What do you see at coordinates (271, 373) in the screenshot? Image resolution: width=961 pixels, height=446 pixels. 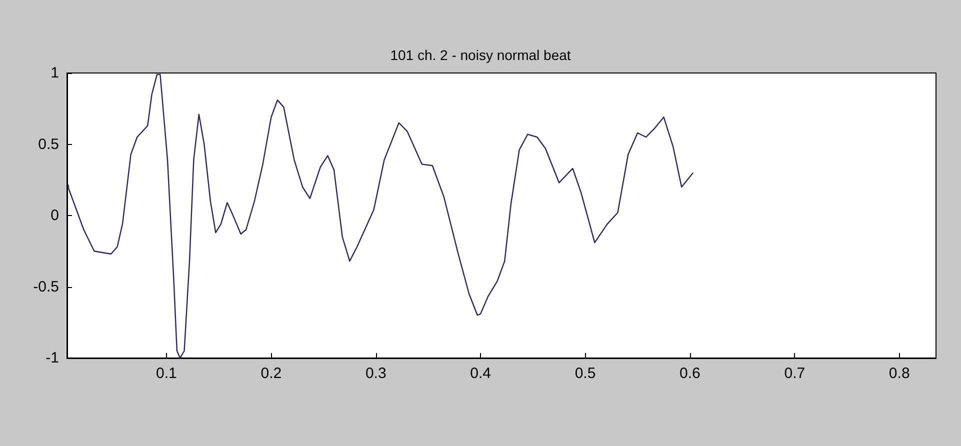 I see `x-tick-label: 0.2` at bounding box center [271, 373].